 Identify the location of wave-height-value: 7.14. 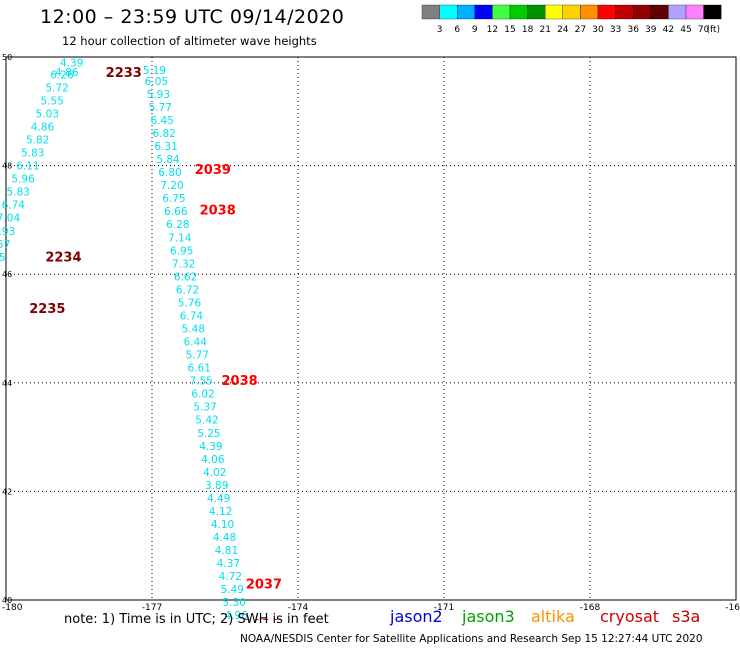
(180, 238).